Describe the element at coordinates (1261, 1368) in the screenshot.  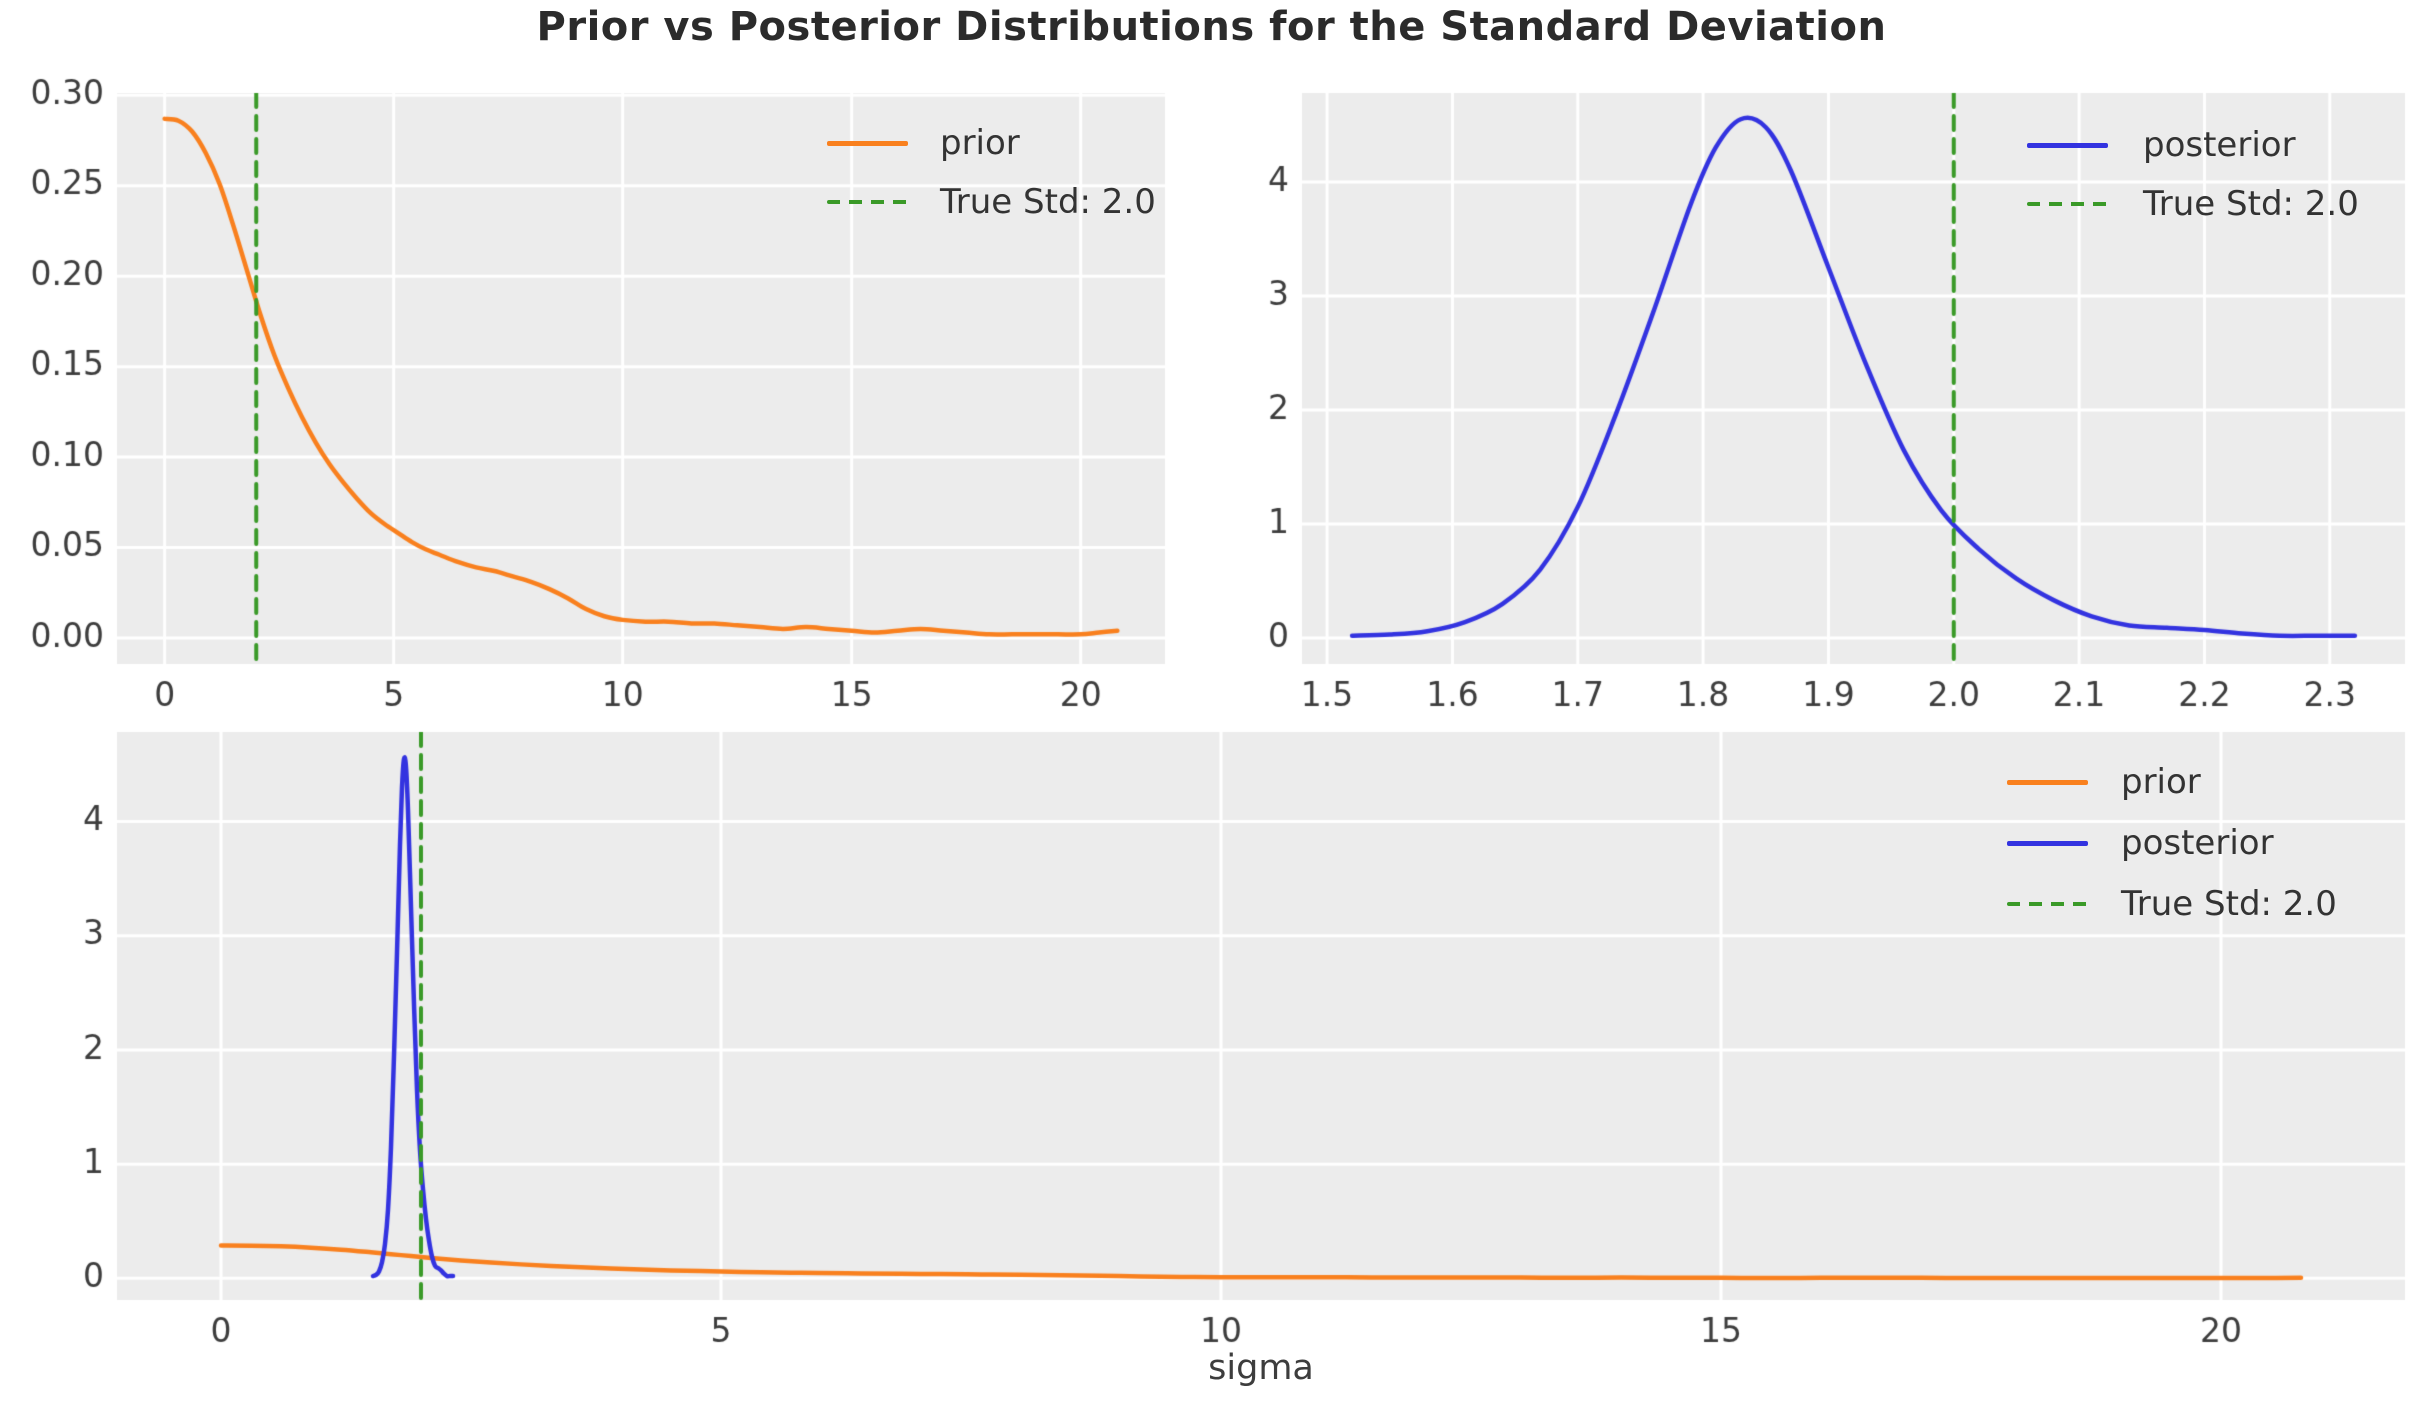
I see `x-axis-label-sigma: sigma` at that location.